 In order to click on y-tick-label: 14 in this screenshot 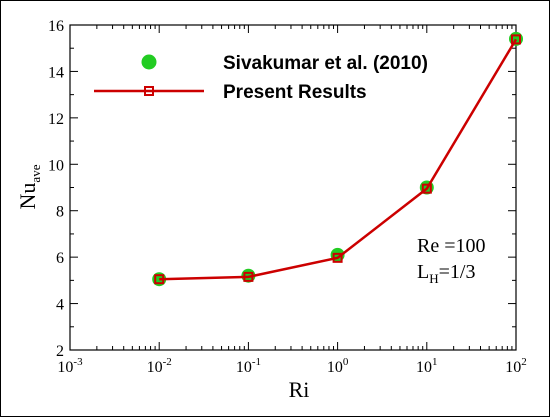, I will do `click(56, 72)`.